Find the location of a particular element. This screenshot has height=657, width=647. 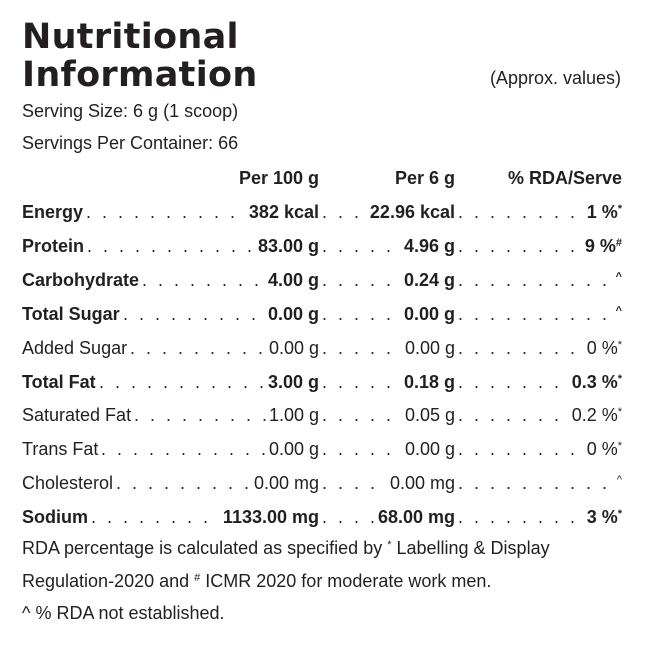

value-per-6g: 0.24 g is located at coordinates (429, 280).